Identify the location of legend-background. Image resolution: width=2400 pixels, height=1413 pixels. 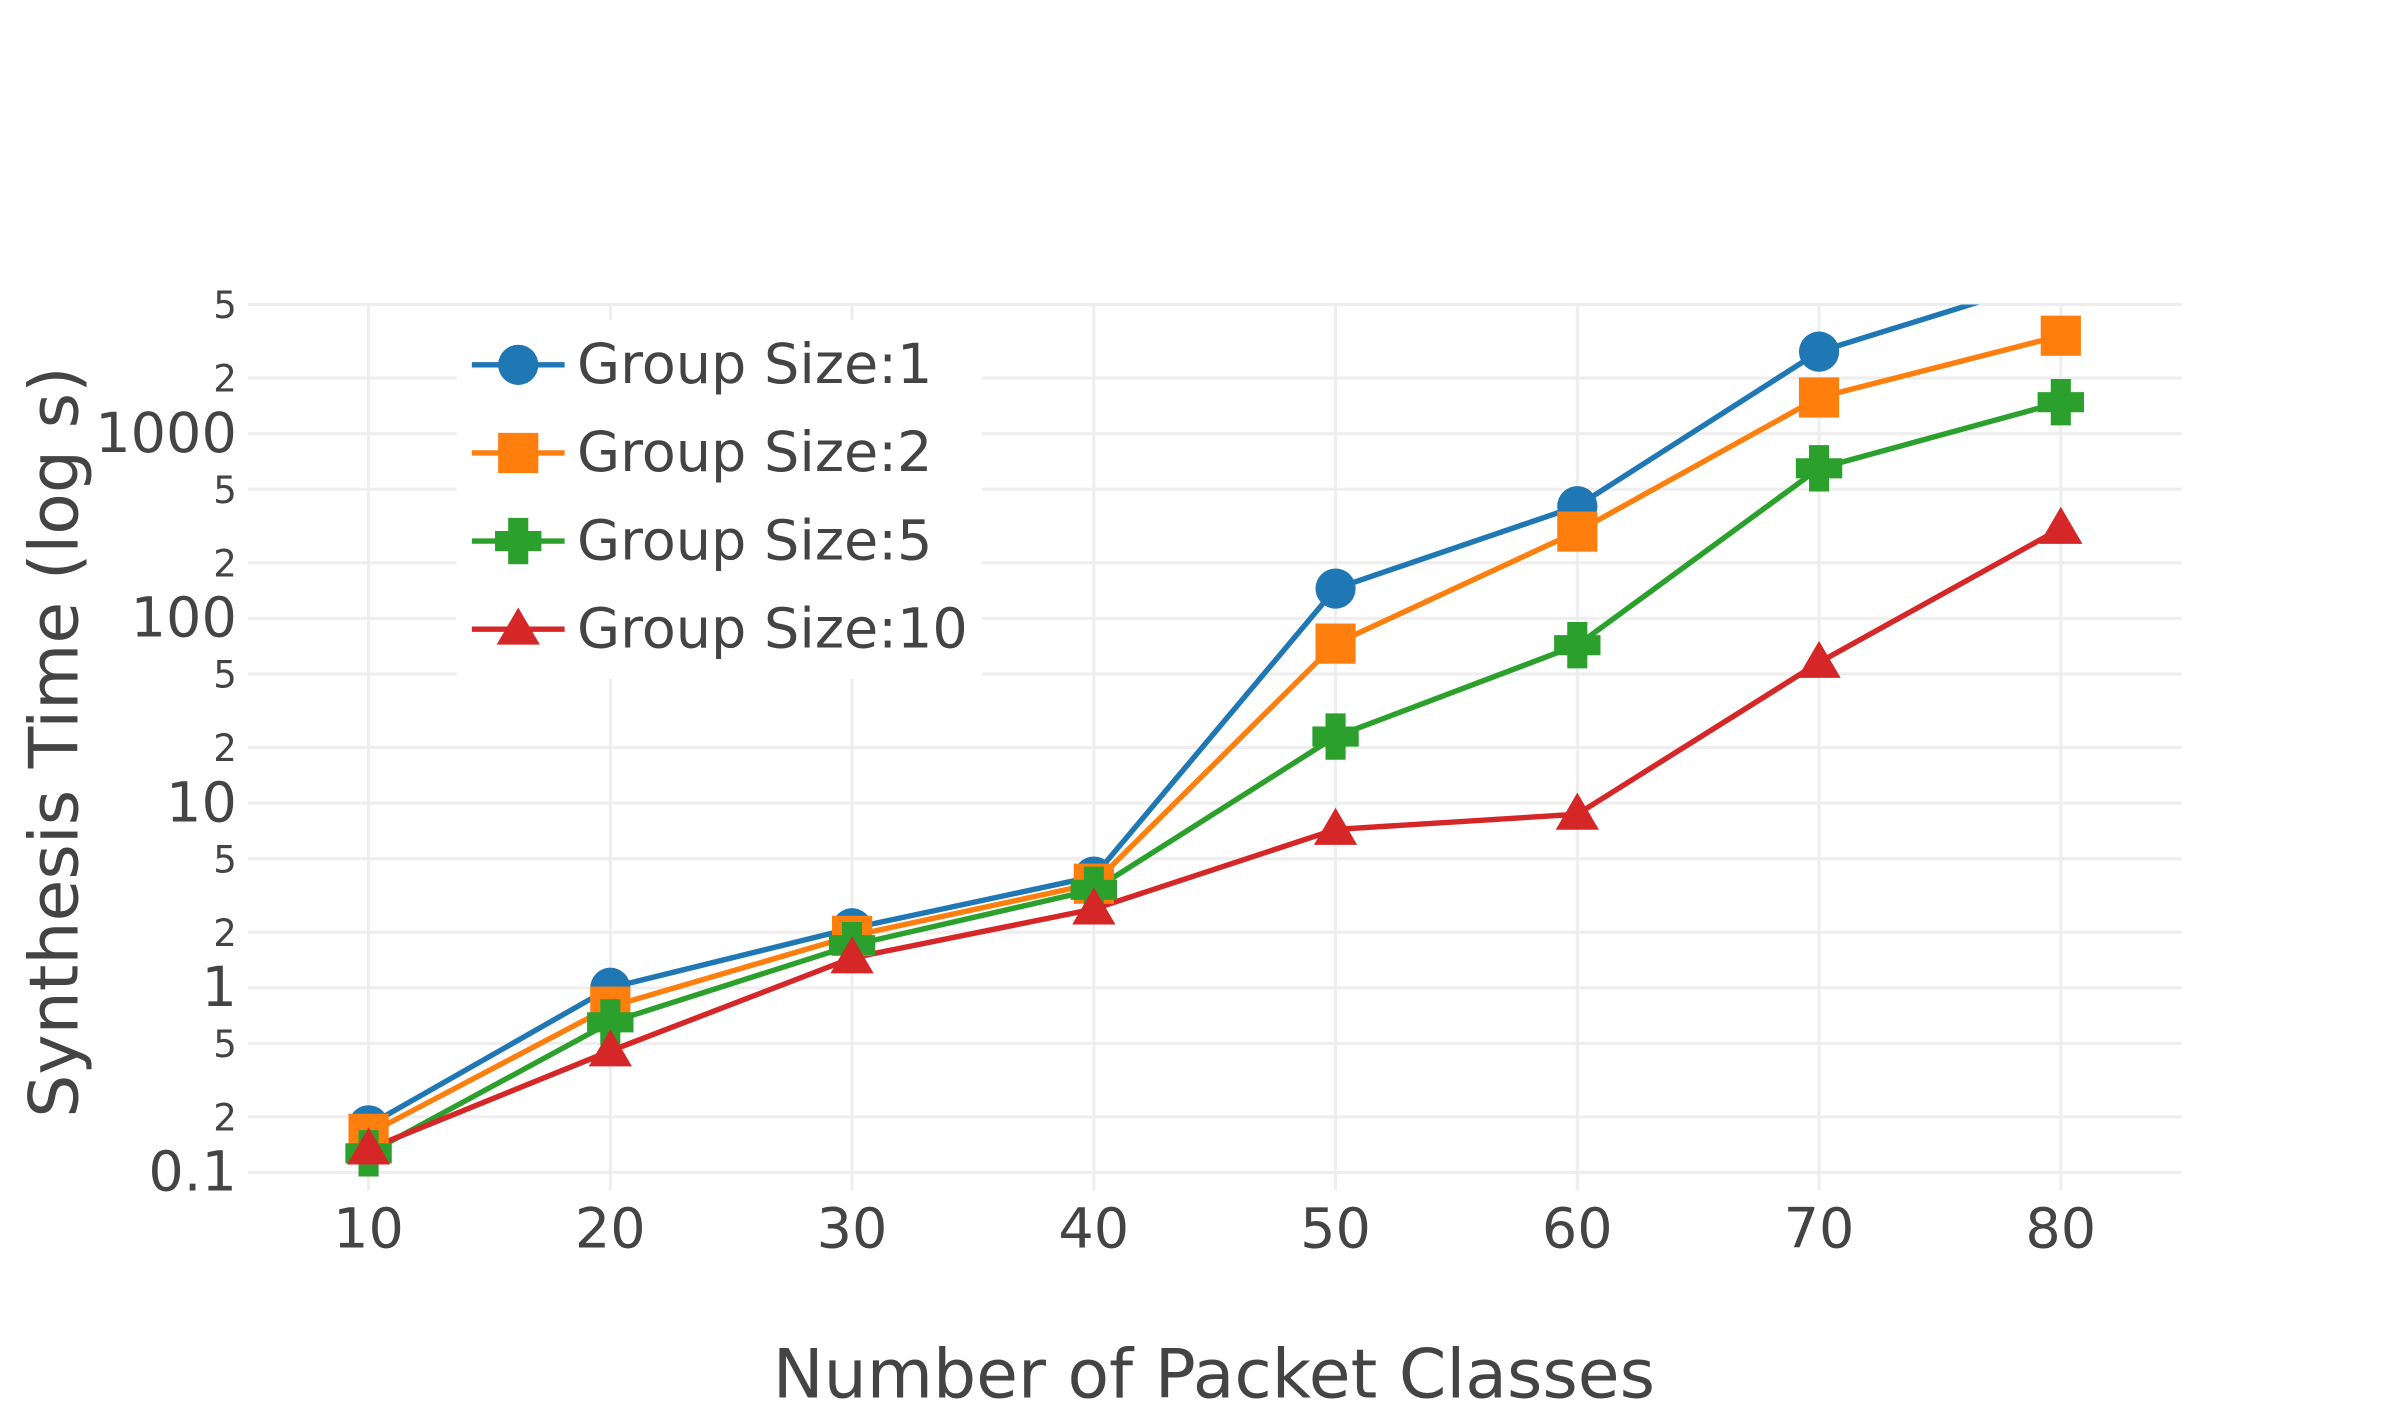
(719, 499).